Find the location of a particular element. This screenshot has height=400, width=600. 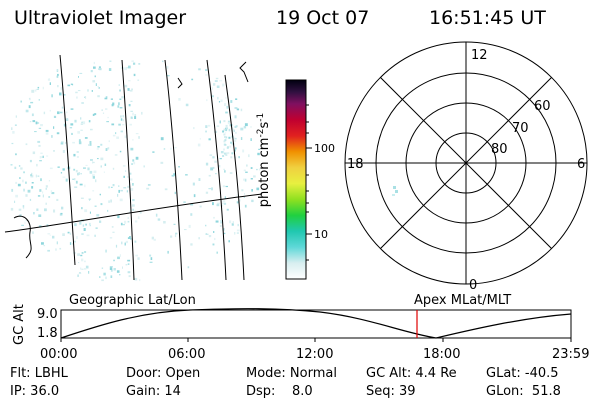

colorbar-unit-label: photon cm-2s-1 is located at coordinates (264, 160).